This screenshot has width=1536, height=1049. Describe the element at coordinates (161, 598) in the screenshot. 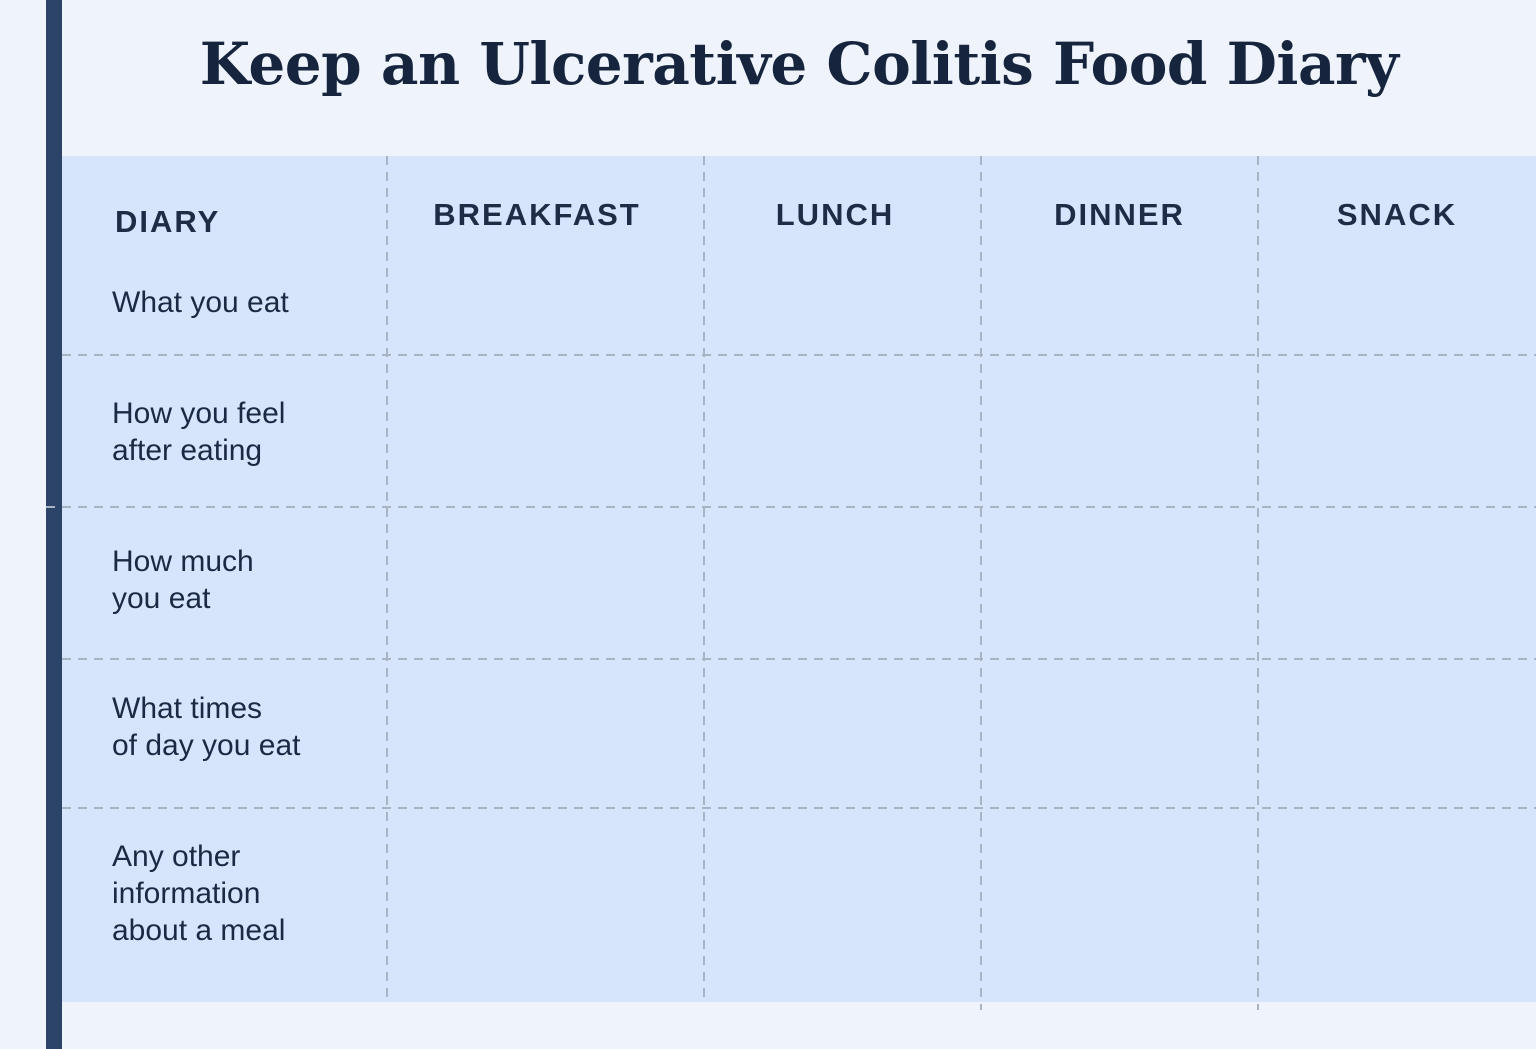

I see `row-label-line: you eat` at that location.